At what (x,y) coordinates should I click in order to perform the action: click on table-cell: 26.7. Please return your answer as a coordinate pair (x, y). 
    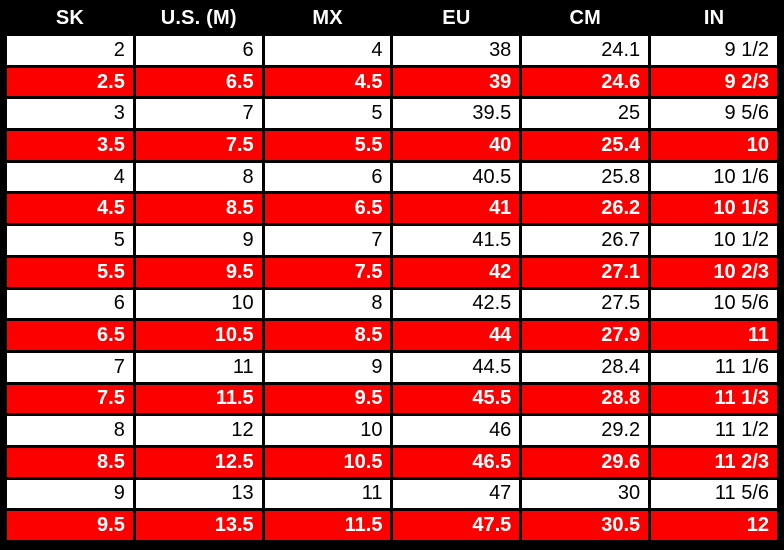
    Looking at the image, I should click on (585, 240).